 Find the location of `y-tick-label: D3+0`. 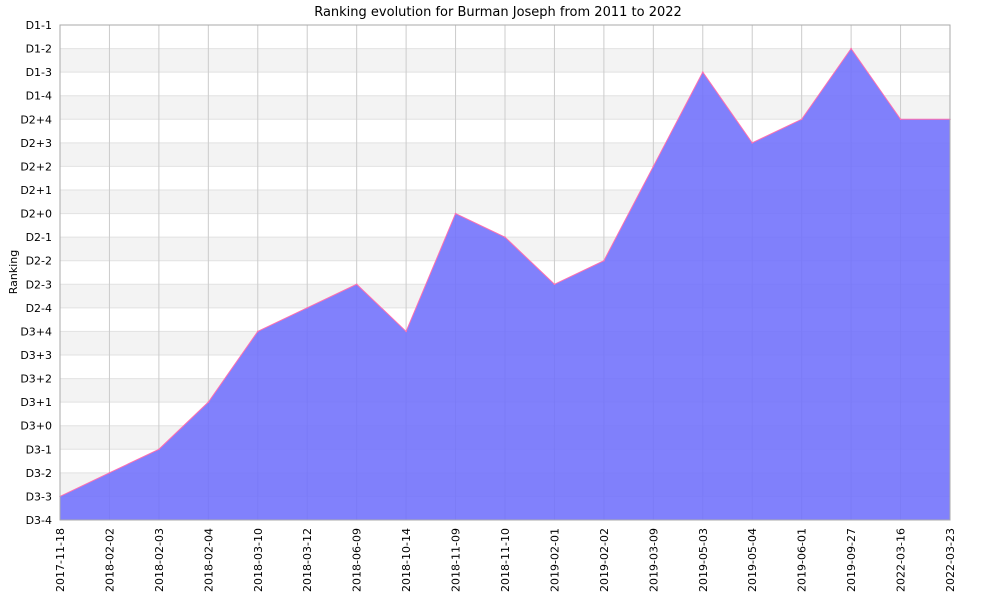

y-tick-label: D3+0 is located at coordinates (36, 426).